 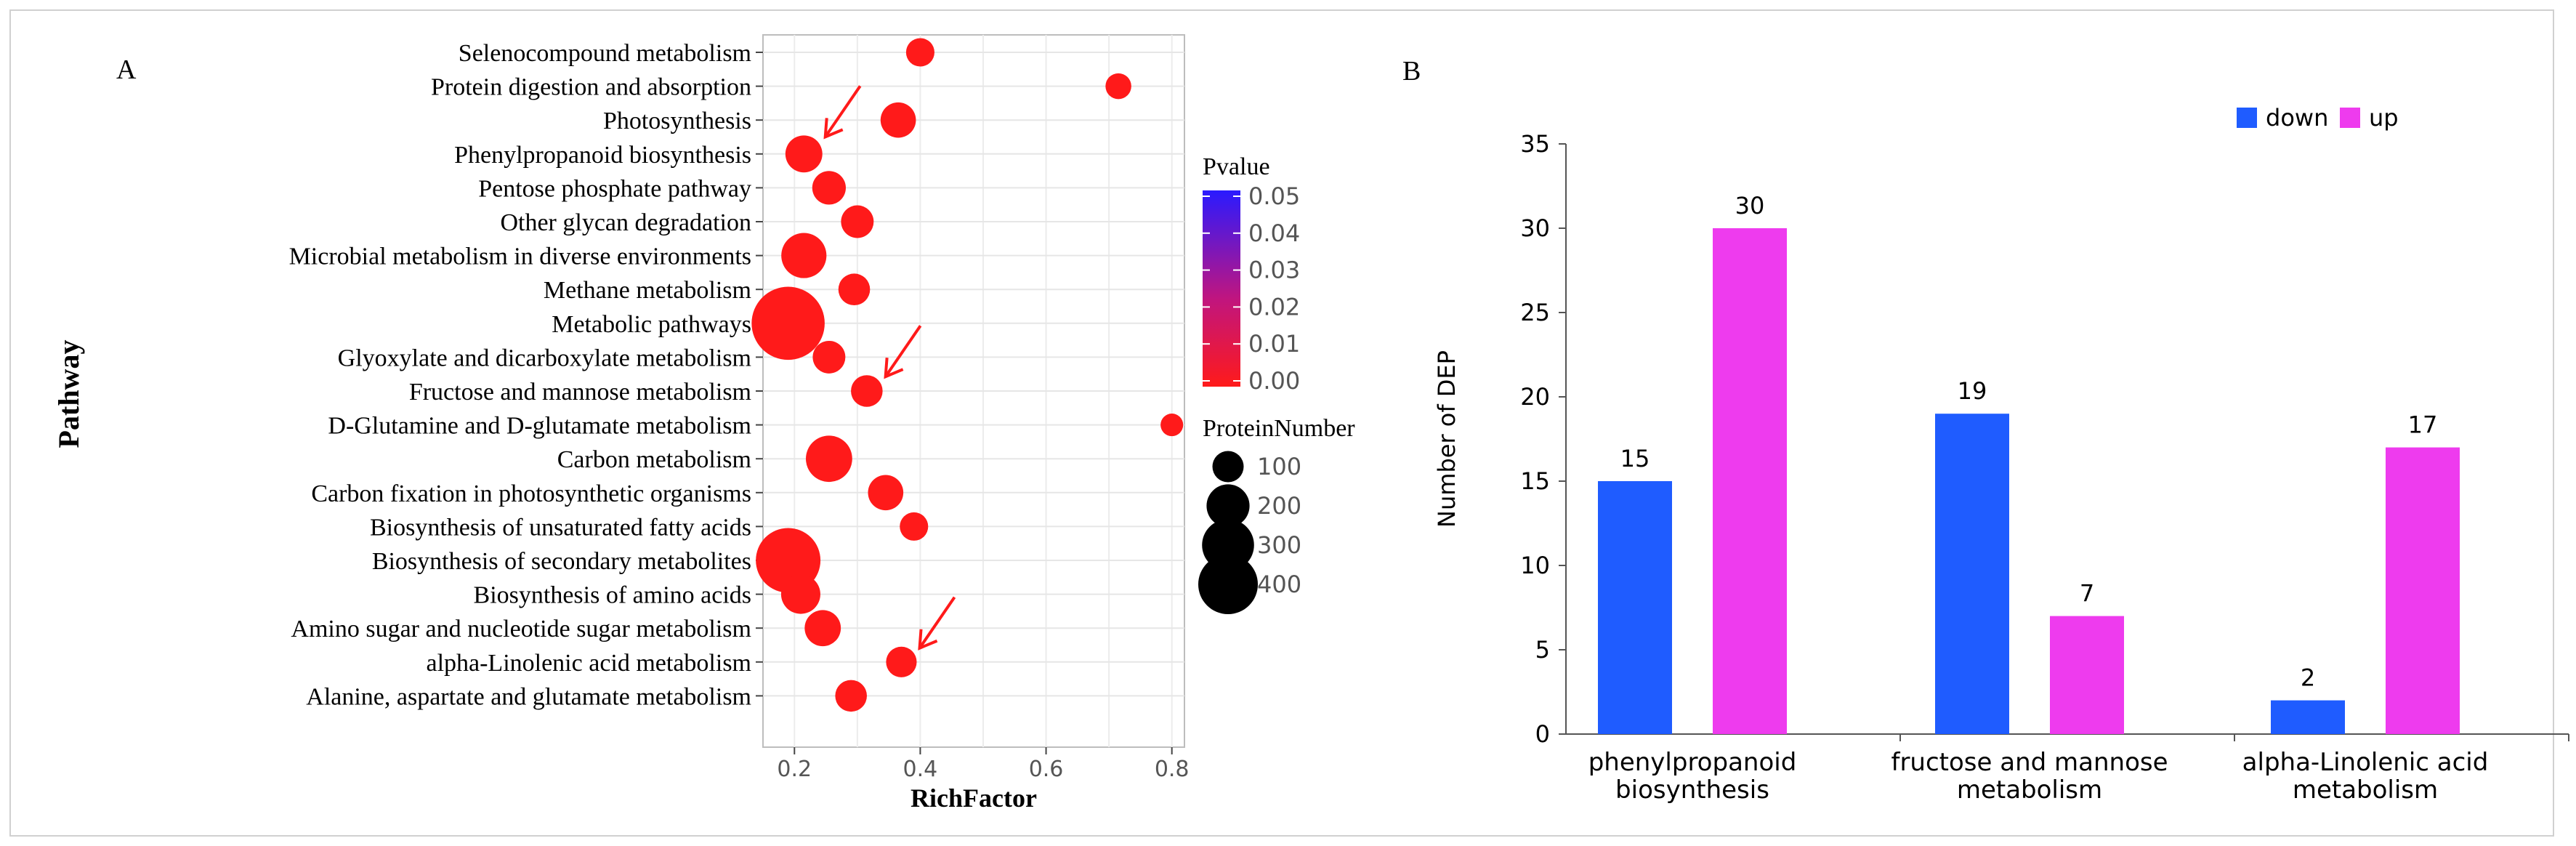 I want to click on richfactor-tick-label: 0.4, so click(x=921, y=769).